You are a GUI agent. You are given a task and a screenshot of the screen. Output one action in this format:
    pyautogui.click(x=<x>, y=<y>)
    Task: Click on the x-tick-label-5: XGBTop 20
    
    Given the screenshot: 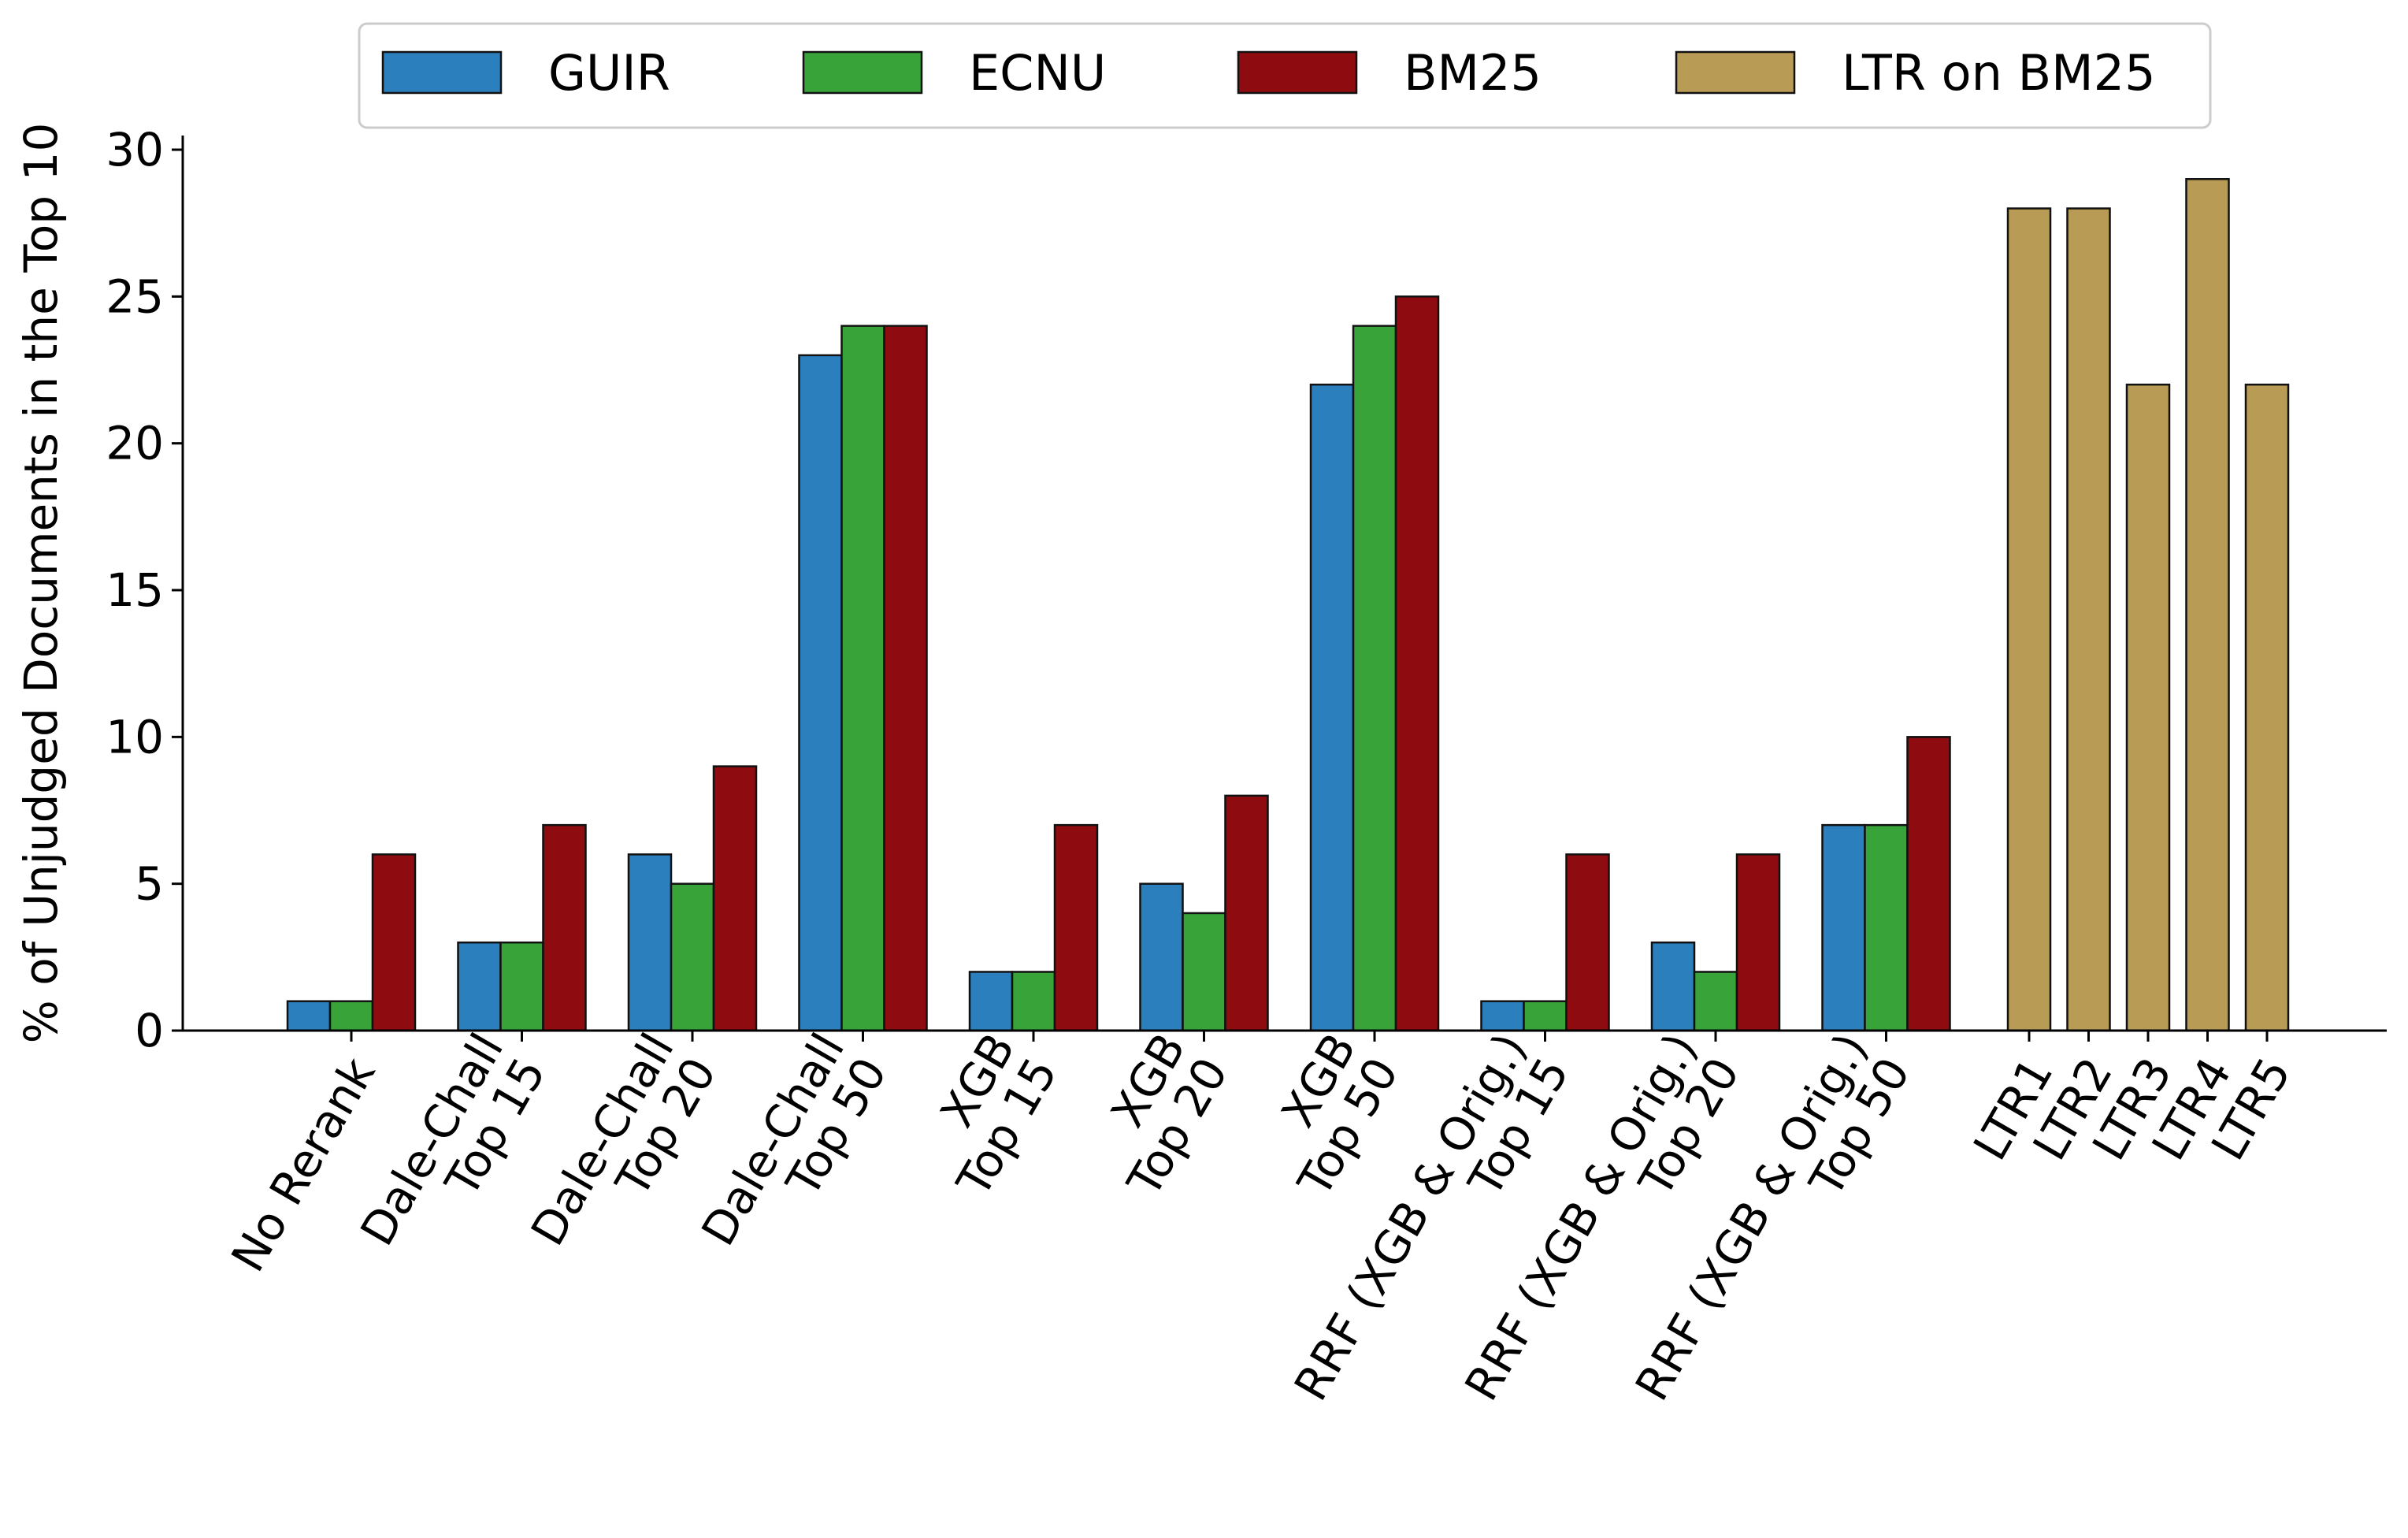 What is the action you would take?
    pyautogui.click(x=1156, y=1115)
    